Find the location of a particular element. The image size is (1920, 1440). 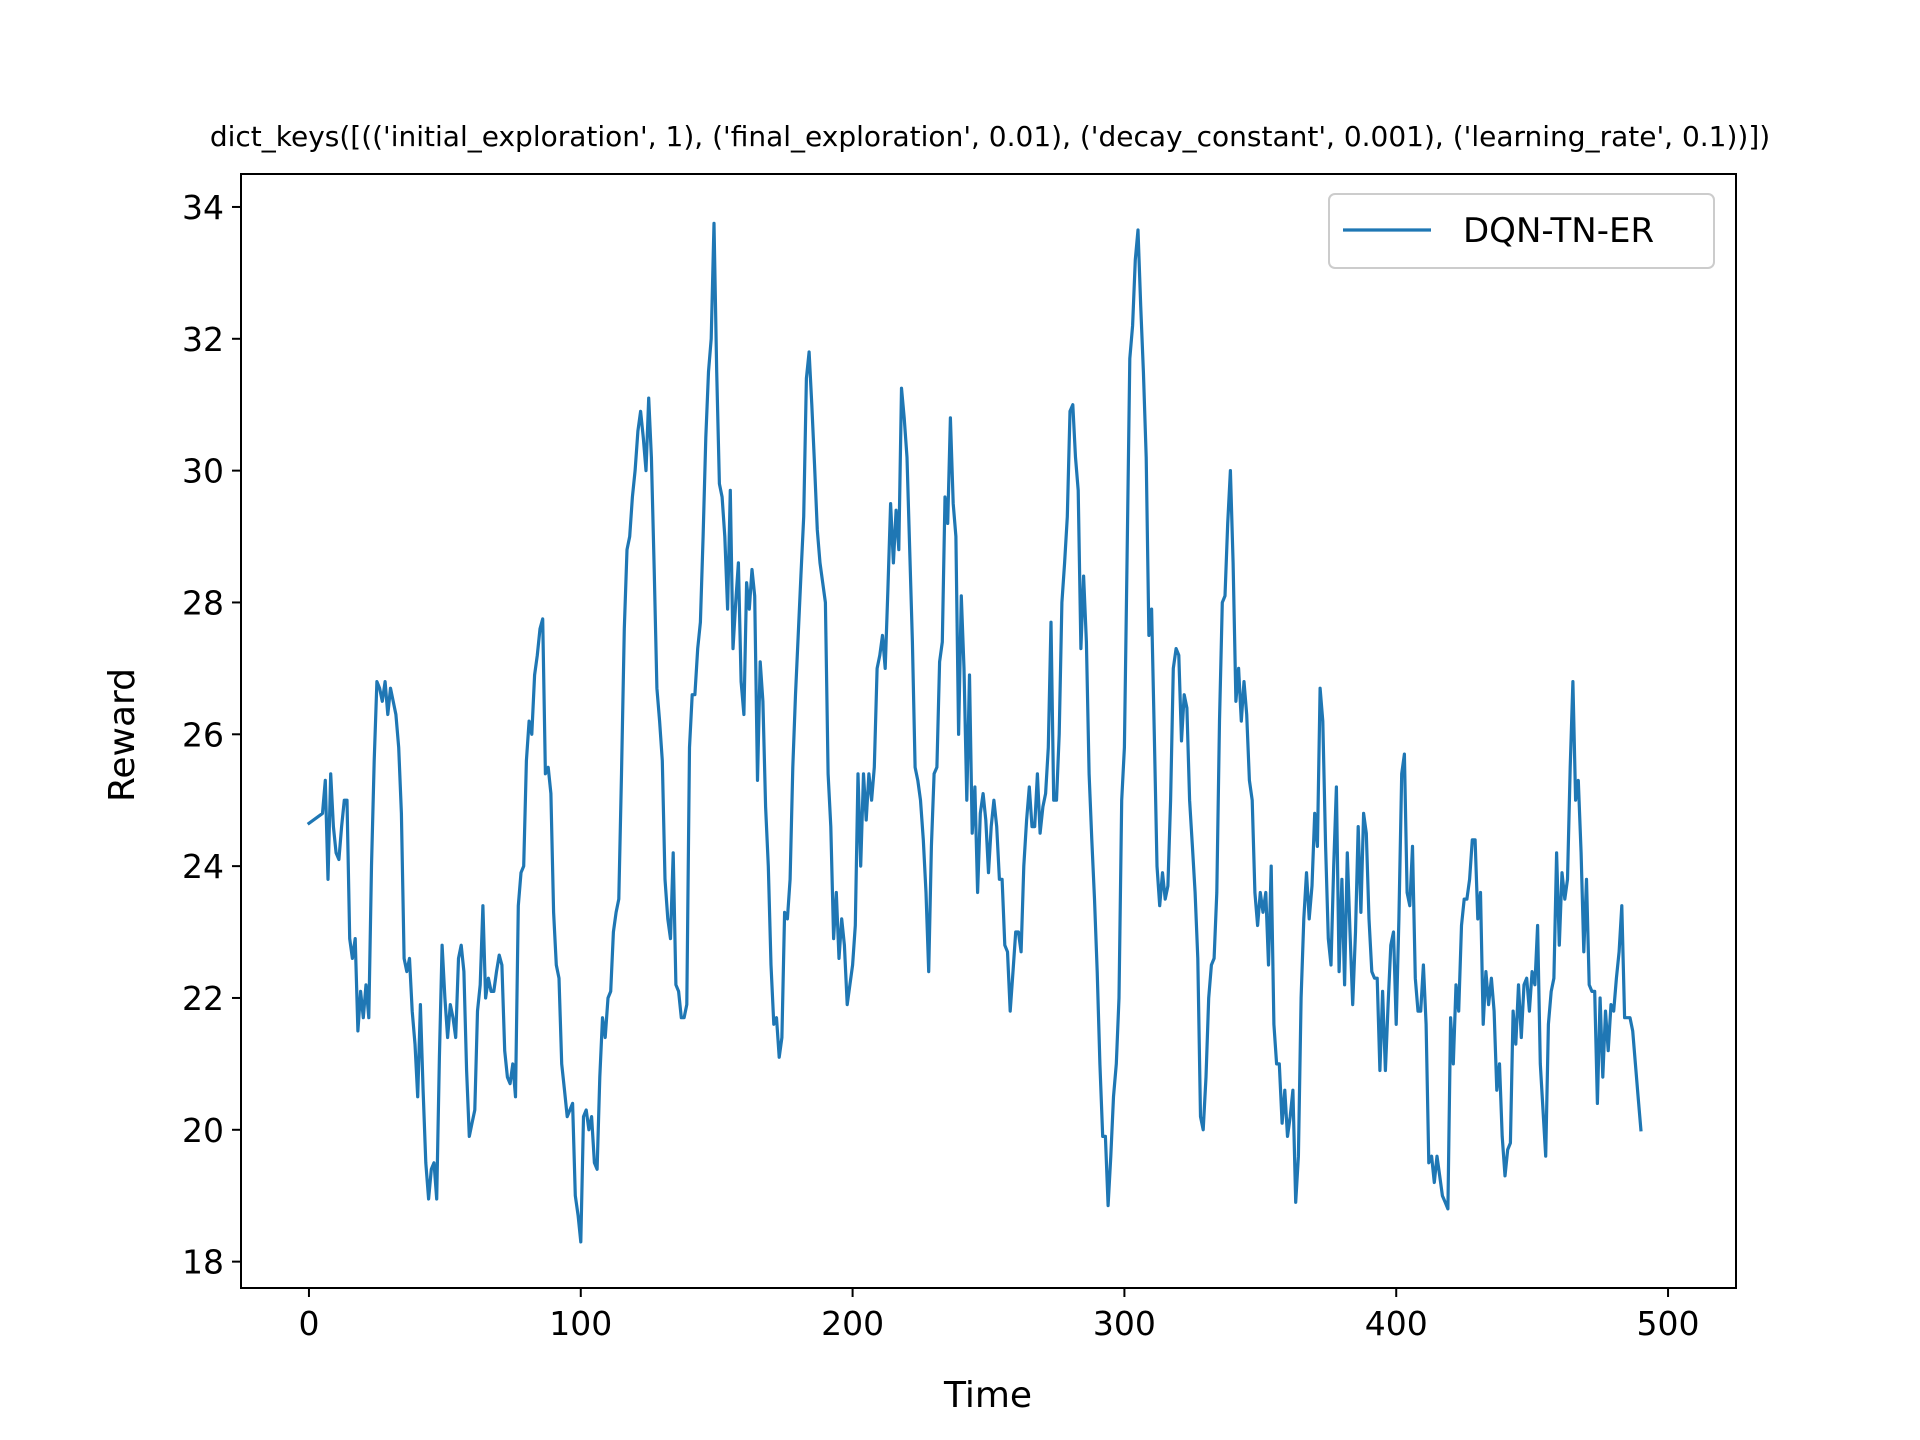

legend-label: DQN-TN-ER is located at coordinates (1558, 231).